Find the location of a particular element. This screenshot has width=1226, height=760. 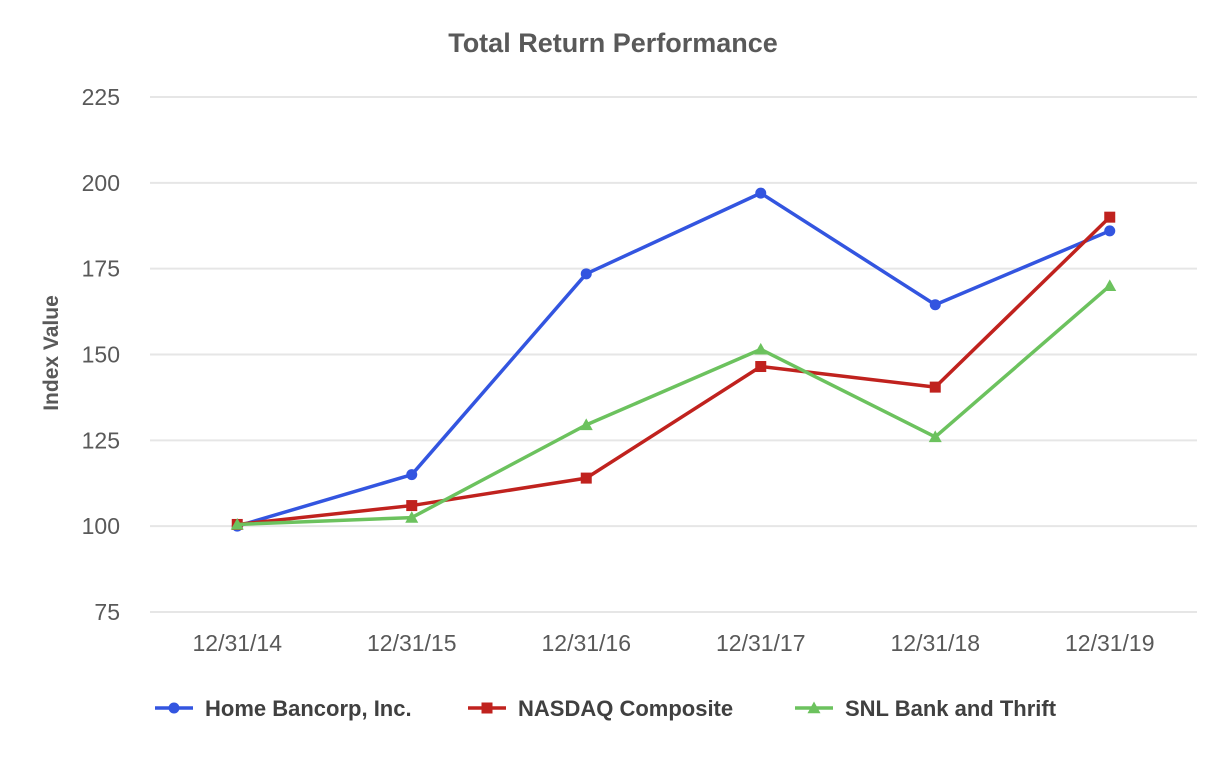

y-tick-label: 125 is located at coordinates (101, 440).